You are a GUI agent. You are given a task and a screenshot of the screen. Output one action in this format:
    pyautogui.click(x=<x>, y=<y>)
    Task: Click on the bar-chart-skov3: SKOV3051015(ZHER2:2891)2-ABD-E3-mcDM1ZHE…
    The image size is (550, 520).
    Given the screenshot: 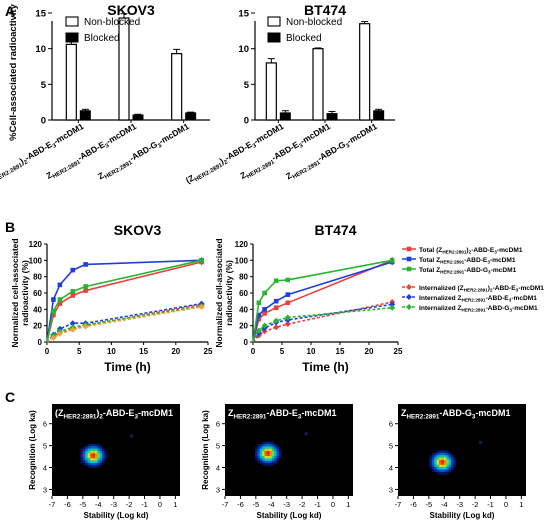 What is the action you would take?
    pyautogui.click(x=105, y=92)
    